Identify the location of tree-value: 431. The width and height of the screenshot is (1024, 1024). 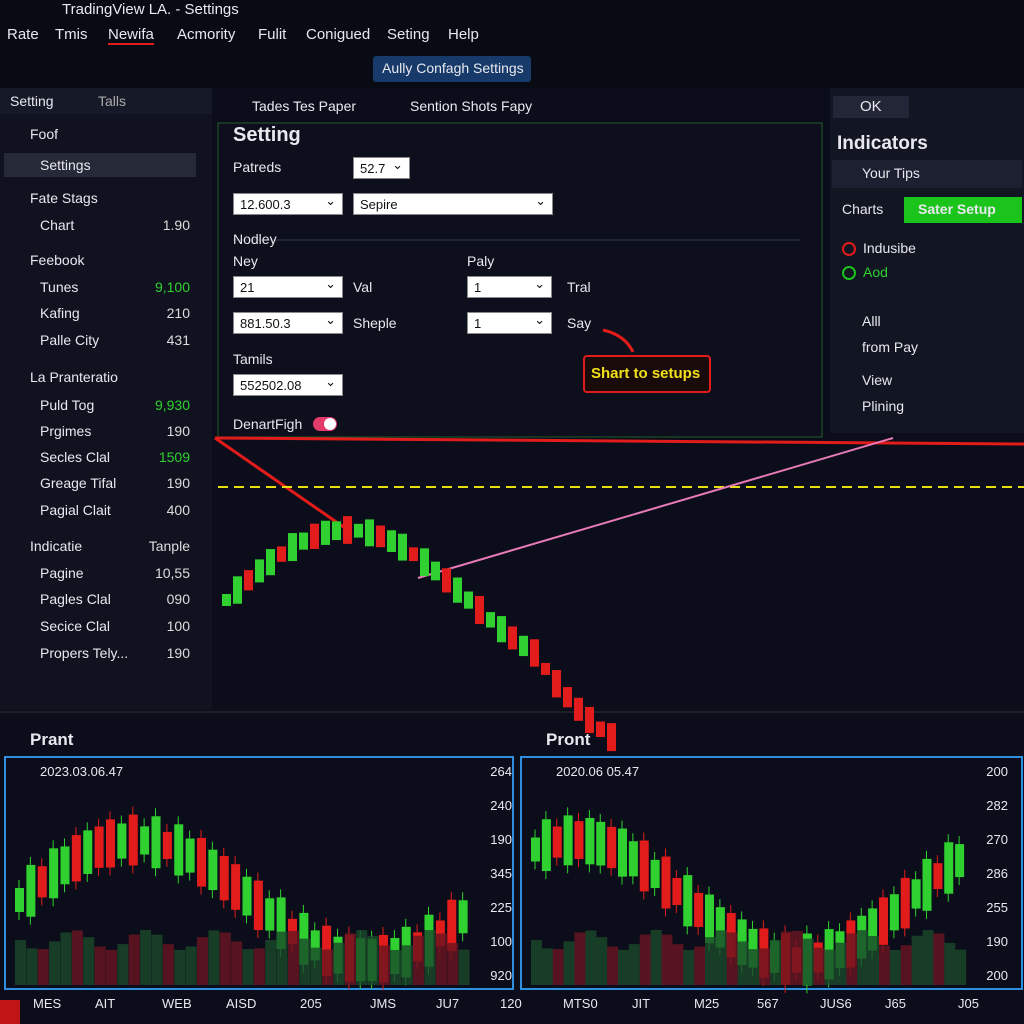
(178, 340).